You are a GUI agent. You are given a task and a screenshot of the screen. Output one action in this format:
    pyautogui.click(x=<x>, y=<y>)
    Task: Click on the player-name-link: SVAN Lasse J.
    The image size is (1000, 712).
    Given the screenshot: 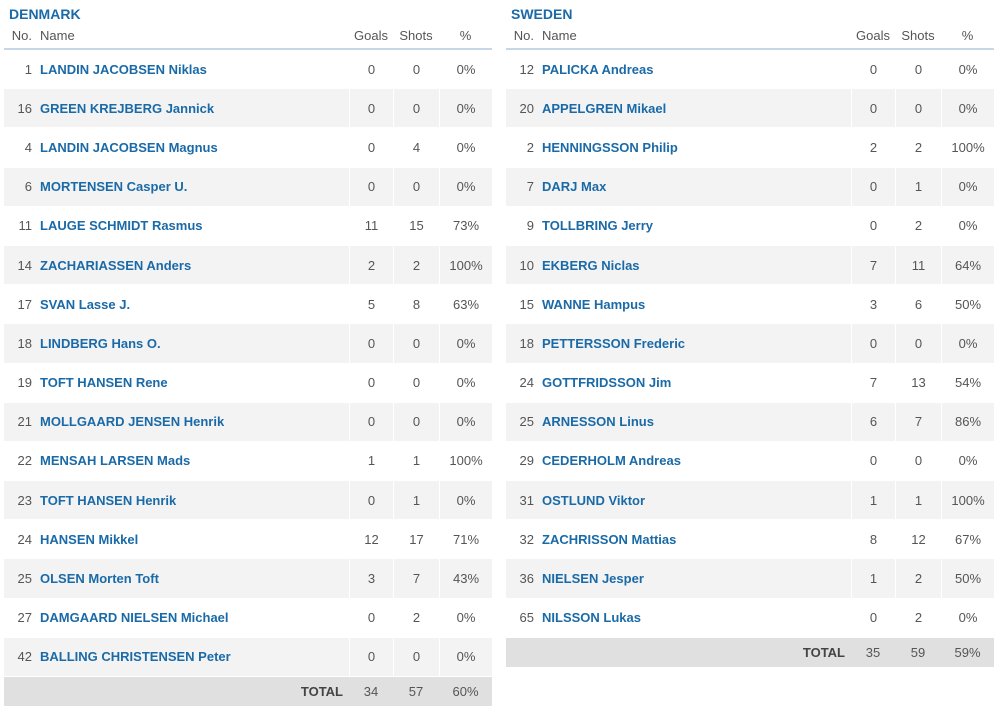 What is the action you would take?
    pyautogui.click(x=85, y=304)
    